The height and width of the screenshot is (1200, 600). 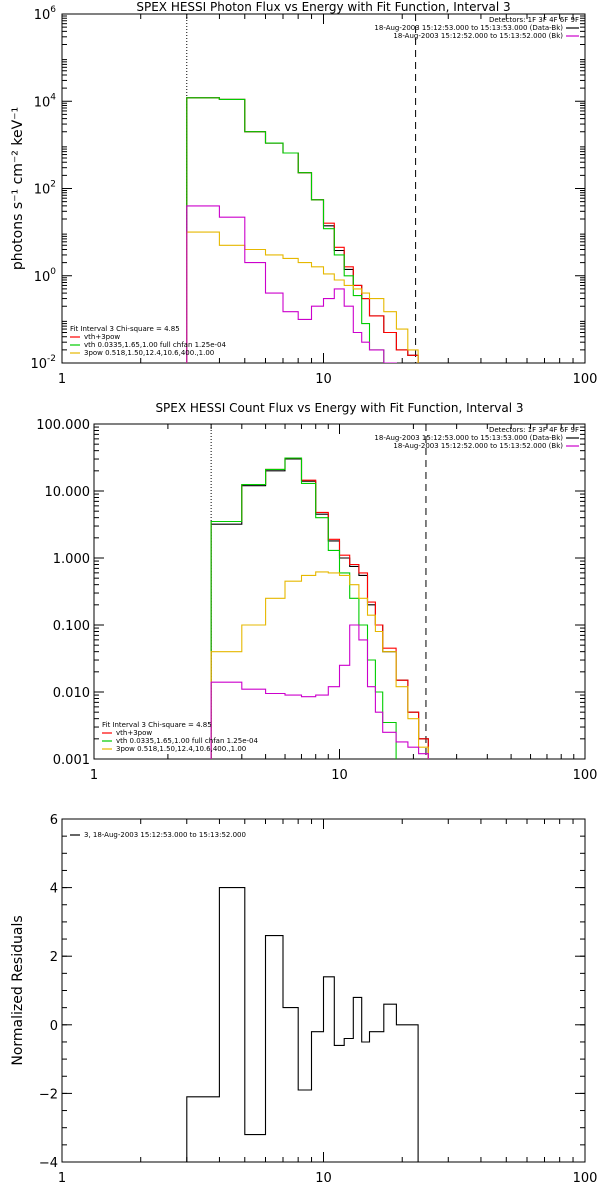 I want to click on y-tick-label: 10⁴, so click(x=45, y=101).